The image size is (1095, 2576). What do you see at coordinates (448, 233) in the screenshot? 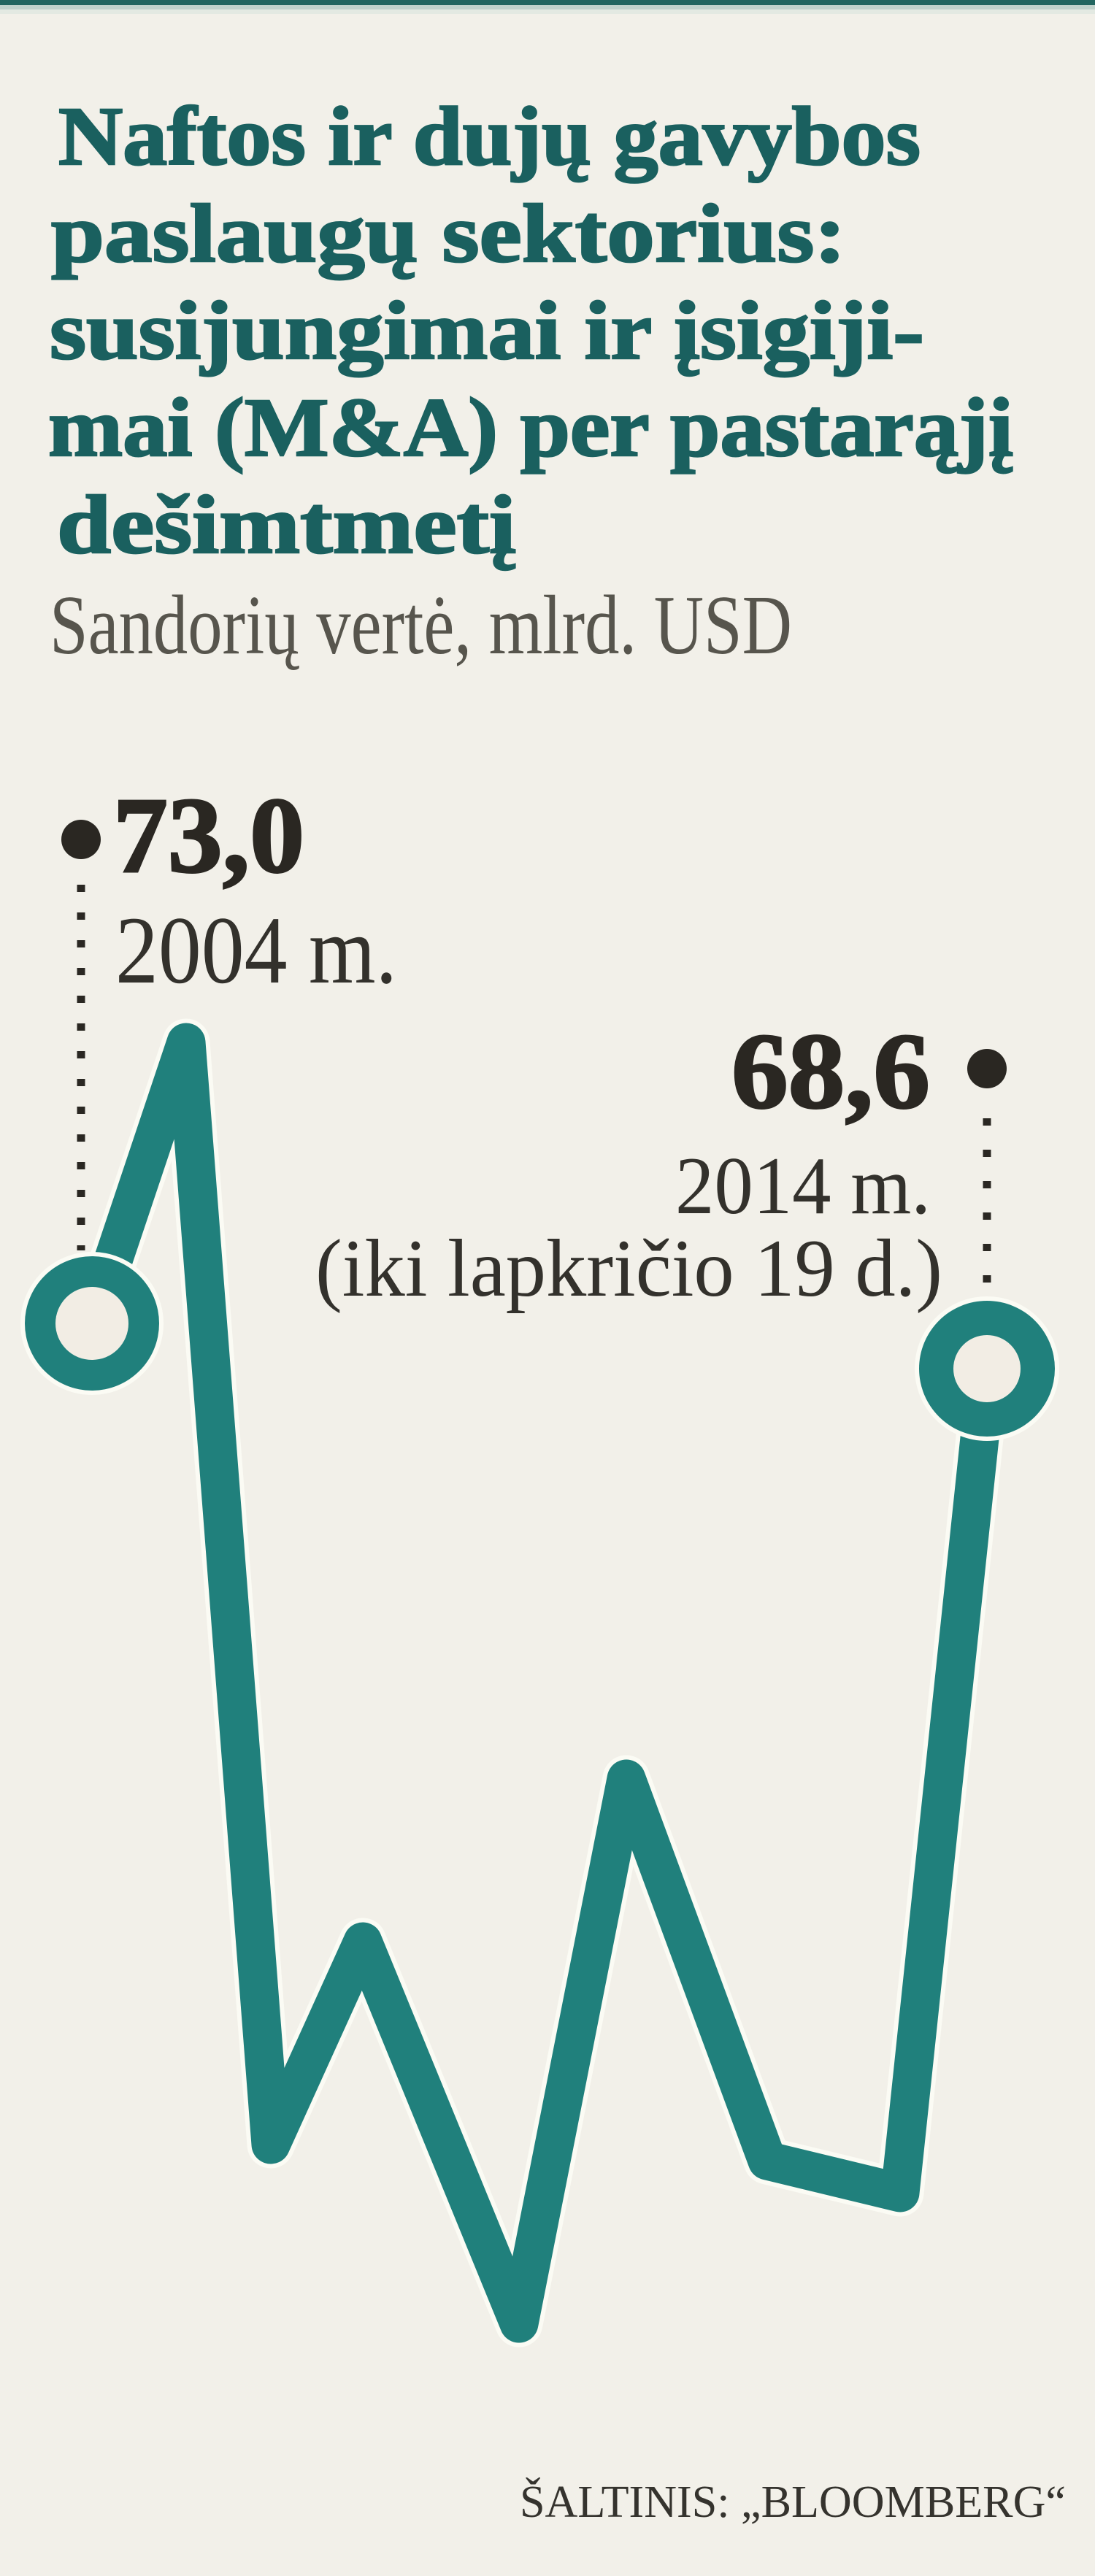
I see `svg-text: paslaugų sektorius:` at bounding box center [448, 233].